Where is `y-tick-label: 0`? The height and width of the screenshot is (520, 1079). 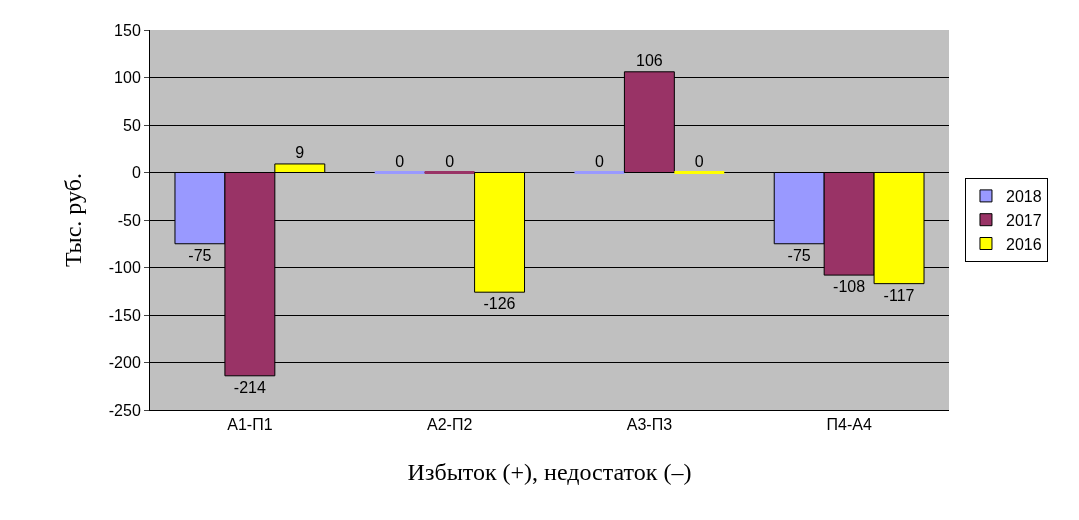 y-tick-label: 0 is located at coordinates (136, 173).